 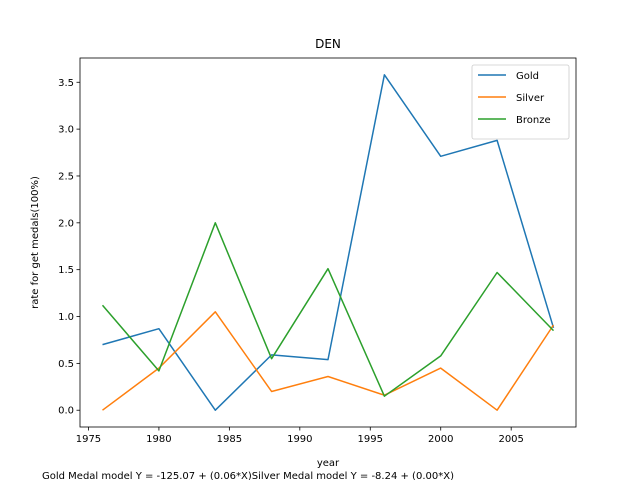 What do you see at coordinates (35, 242) in the screenshot?
I see `y-axis-label: rate for get medals(100%)` at bounding box center [35, 242].